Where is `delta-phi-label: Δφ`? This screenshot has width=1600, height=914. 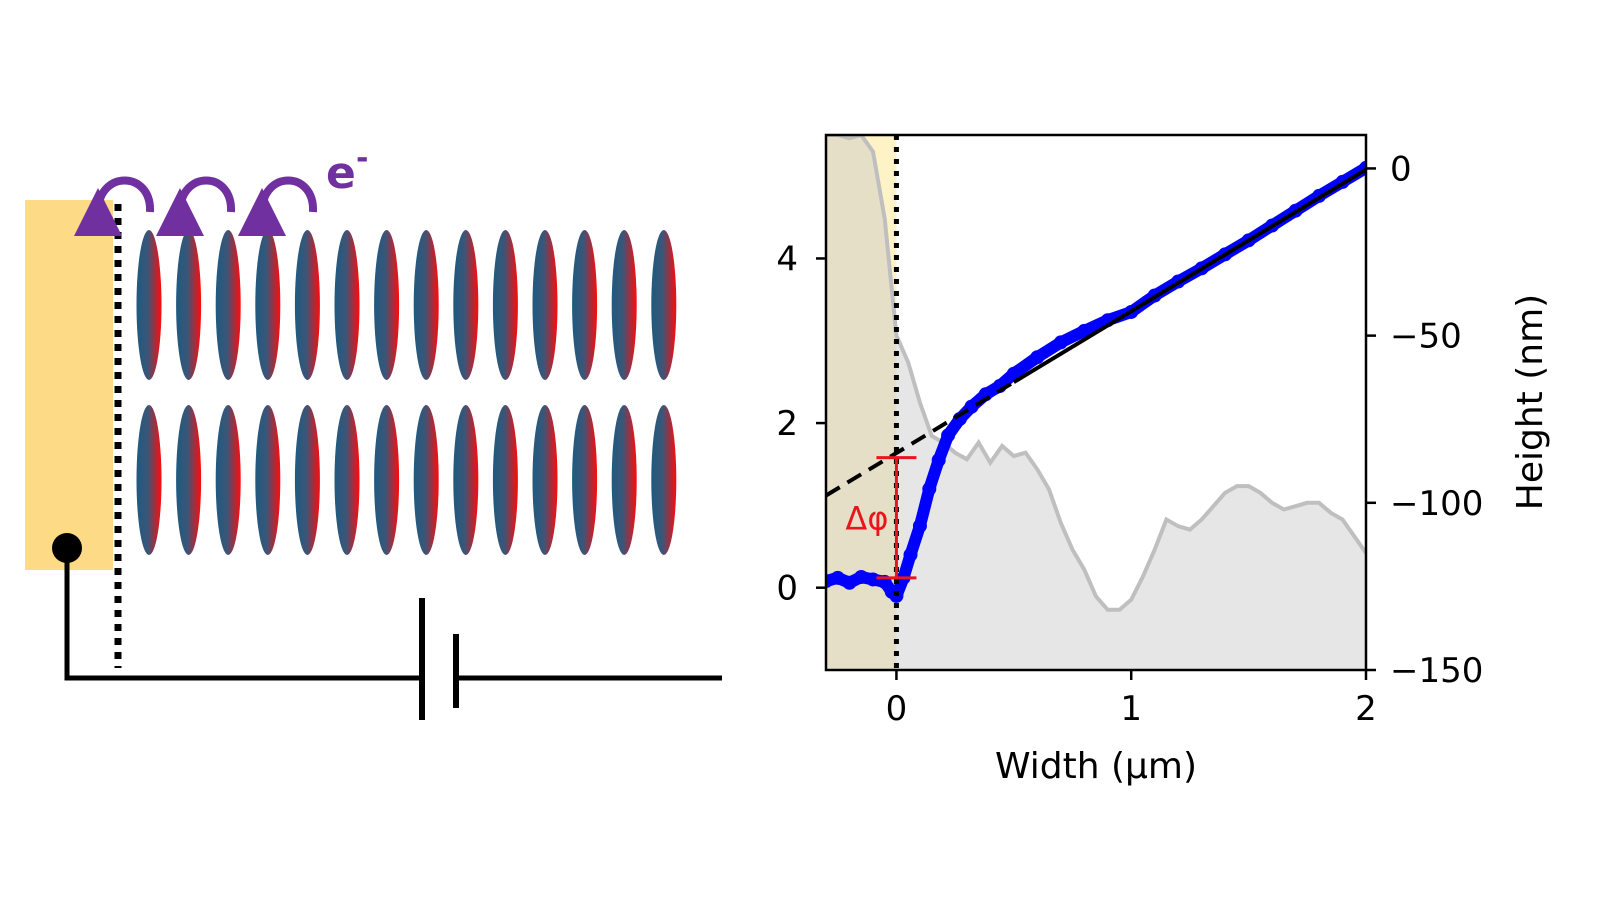 delta-phi-label: Δφ is located at coordinates (866, 519).